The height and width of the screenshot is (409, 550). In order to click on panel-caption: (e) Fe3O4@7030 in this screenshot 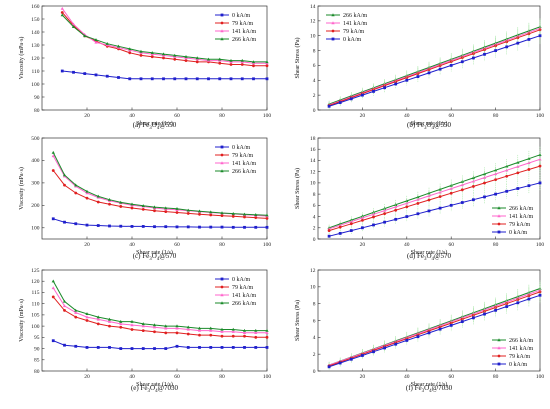, I will do `click(155, 389)`.